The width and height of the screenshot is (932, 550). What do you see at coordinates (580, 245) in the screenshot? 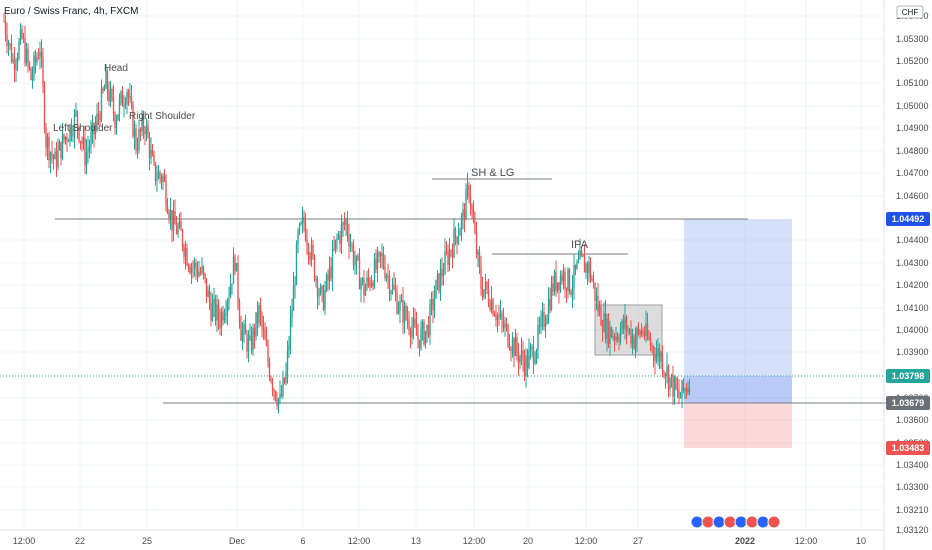
I see `annotation-ipa: IPA` at bounding box center [580, 245].